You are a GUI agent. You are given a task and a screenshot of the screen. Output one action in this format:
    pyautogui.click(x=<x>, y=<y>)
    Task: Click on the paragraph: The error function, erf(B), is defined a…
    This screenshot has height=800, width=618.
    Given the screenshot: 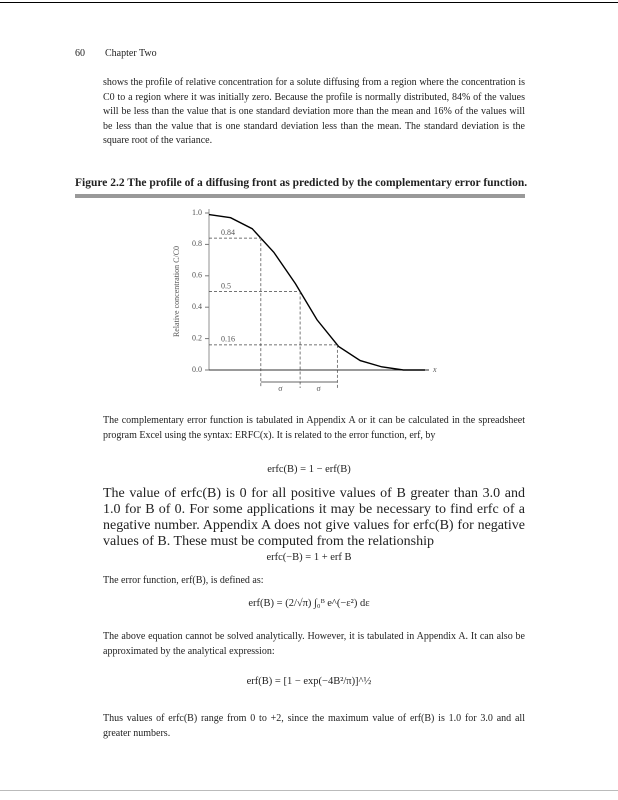 What is the action you would take?
    pyautogui.click(x=183, y=580)
    